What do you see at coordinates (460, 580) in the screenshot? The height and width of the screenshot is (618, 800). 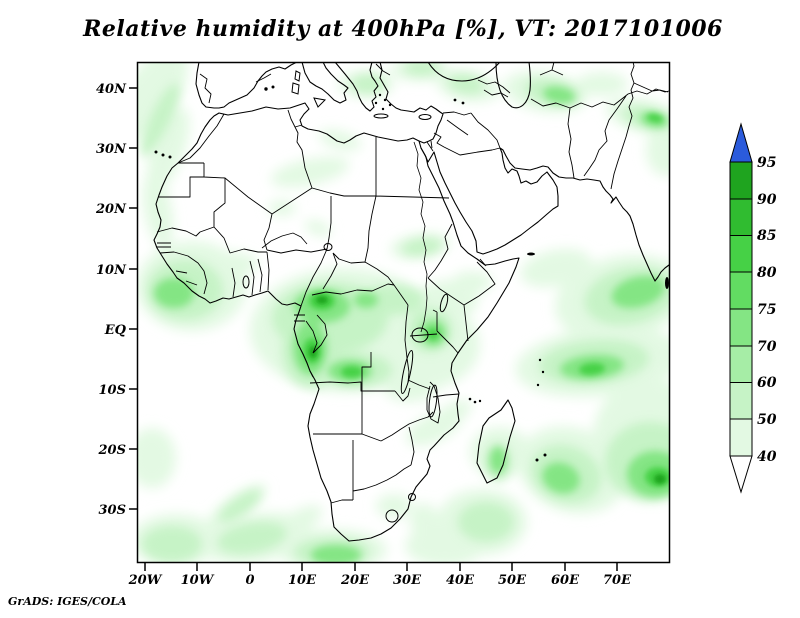 I see `x-tick-label: 40E` at bounding box center [460, 580].